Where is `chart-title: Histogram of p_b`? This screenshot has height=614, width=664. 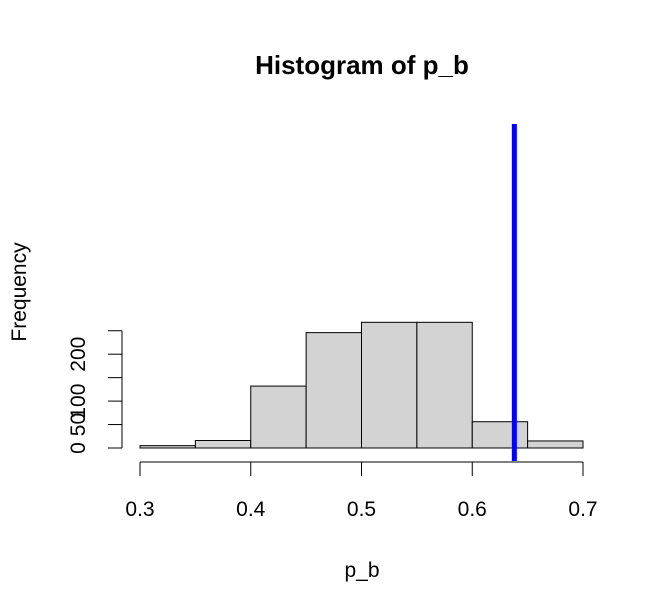
chart-title: Histogram of p_b is located at coordinates (362, 65).